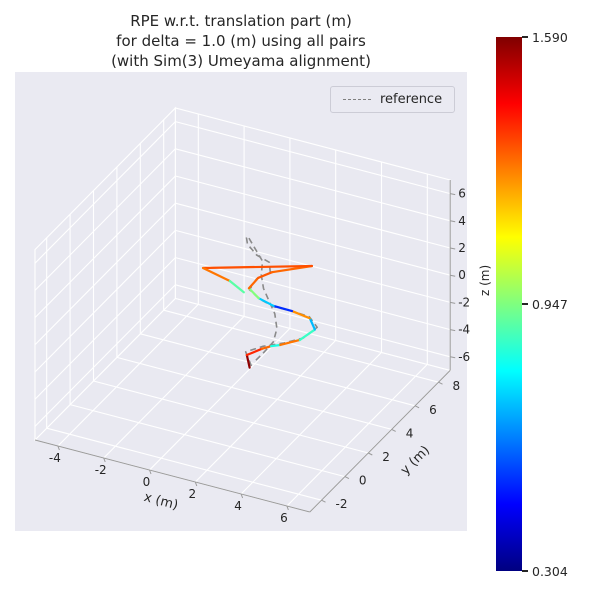 The width and height of the screenshot is (600, 600). Describe the element at coordinates (525, 304) in the screenshot. I see `colorbar-tick-mid` at that location.